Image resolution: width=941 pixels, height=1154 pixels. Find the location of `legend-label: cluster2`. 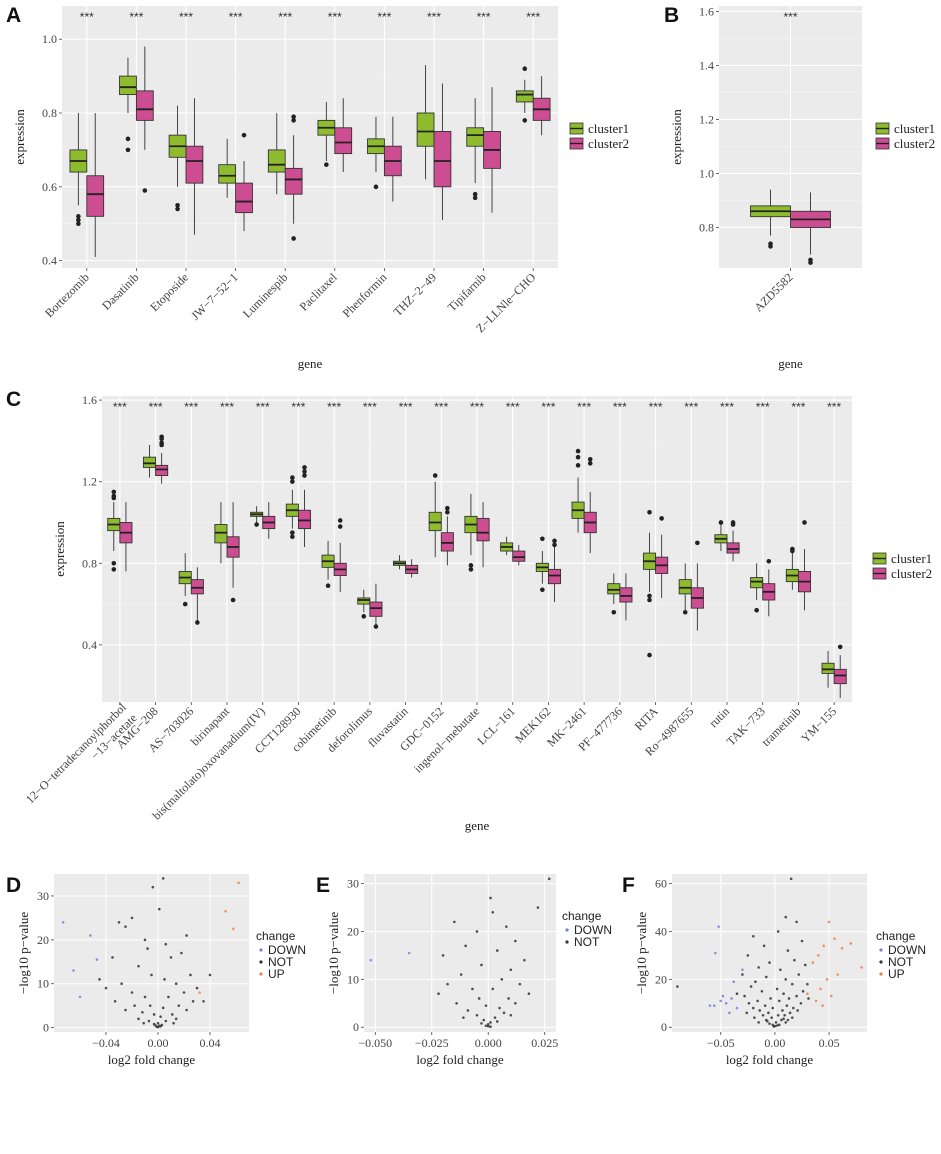

legend-label: cluster2 is located at coordinates (914, 143).